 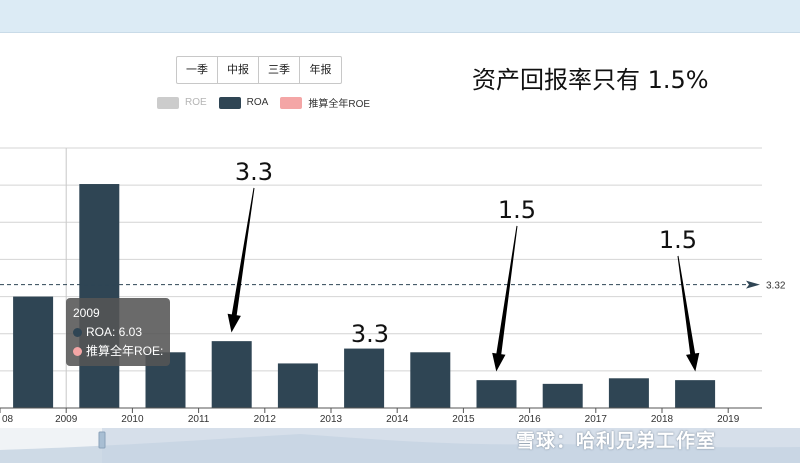 I want to click on period-button-group: 一季 中报 三季 年报, so click(x=259, y=70).